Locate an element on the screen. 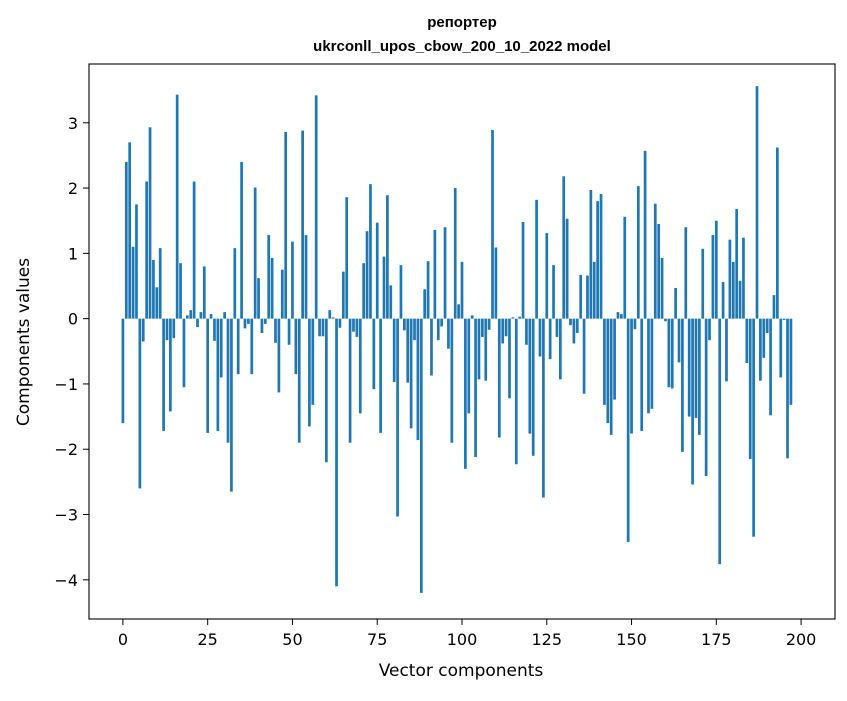 The image size is (847, 701). y-tick-label-7: 3 is located at coordinates (73, 123).